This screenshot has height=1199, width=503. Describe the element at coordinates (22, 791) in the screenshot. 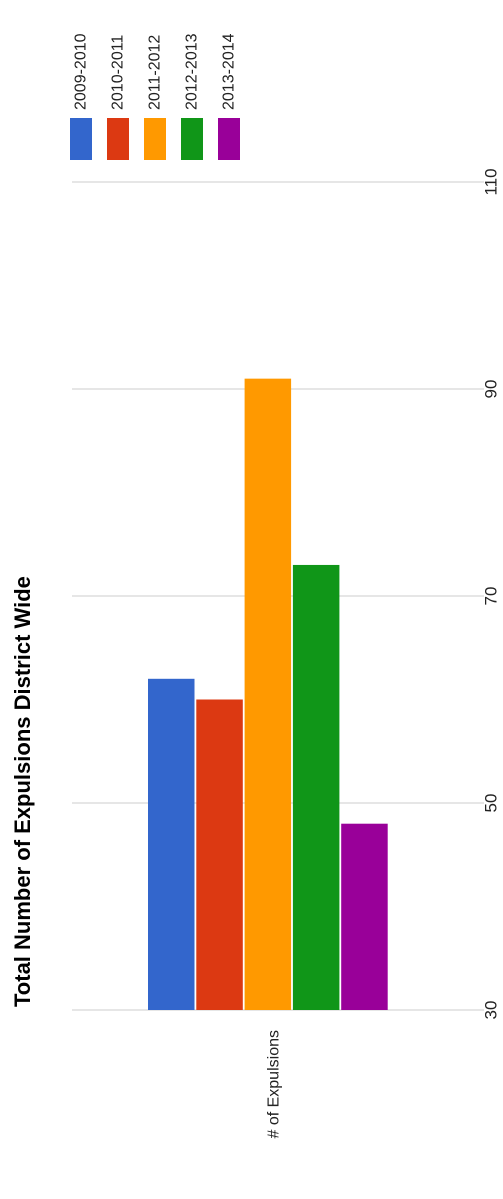

I see `chart-title: Total Number of Expulsions District Wide` at that location.